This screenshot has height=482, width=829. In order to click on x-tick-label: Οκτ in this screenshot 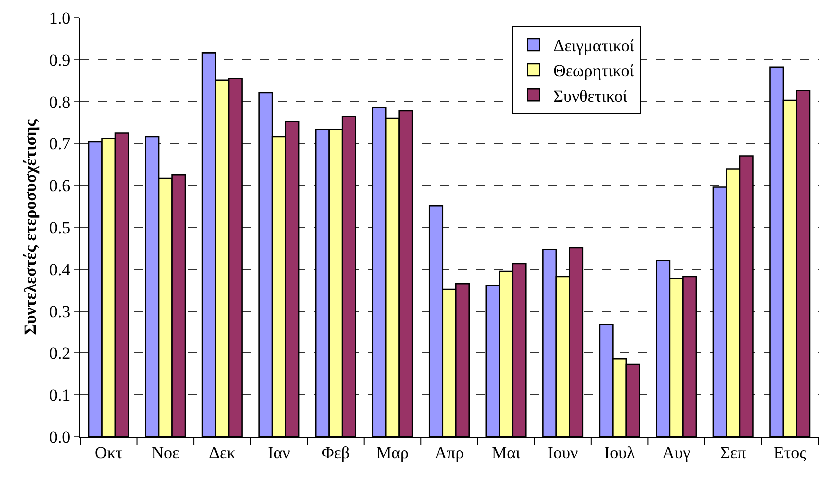, I will do `click(109, 452)`.